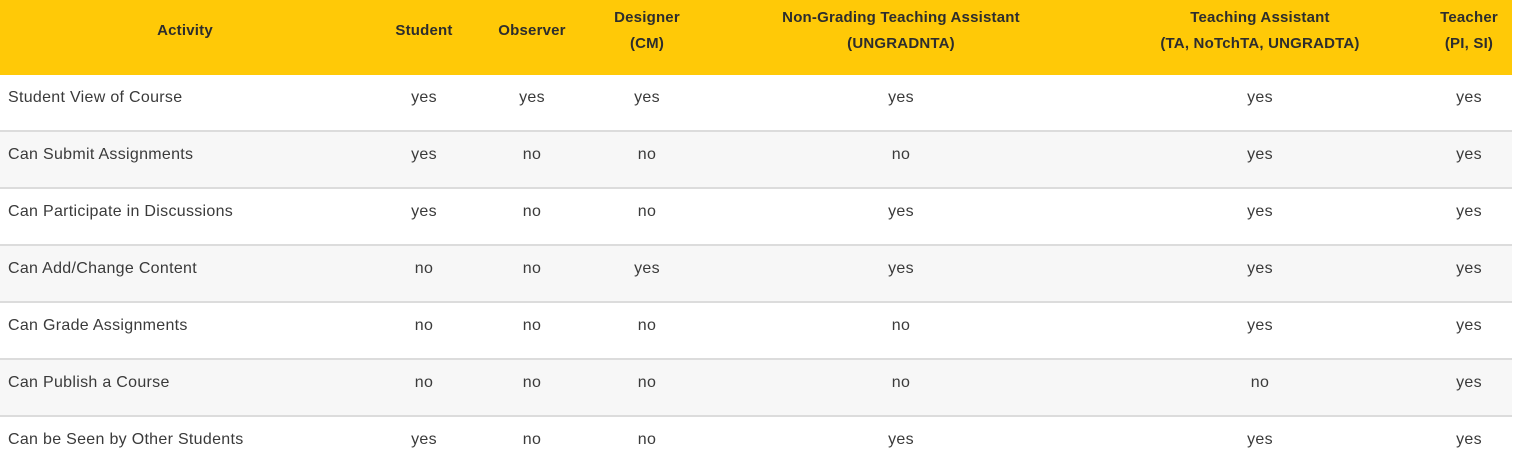 Image resolution: width=1519 pixels, height=466 pixels. I want to click on column-header-sublabel: (PI, SI), so click(1469, 43).